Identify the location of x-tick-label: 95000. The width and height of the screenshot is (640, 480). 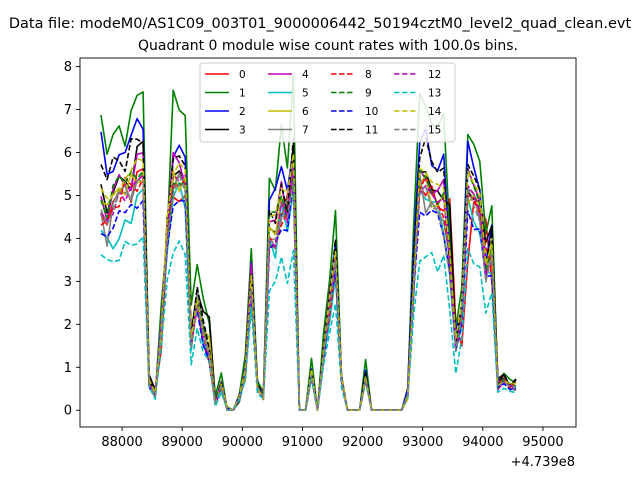
(542, 442).